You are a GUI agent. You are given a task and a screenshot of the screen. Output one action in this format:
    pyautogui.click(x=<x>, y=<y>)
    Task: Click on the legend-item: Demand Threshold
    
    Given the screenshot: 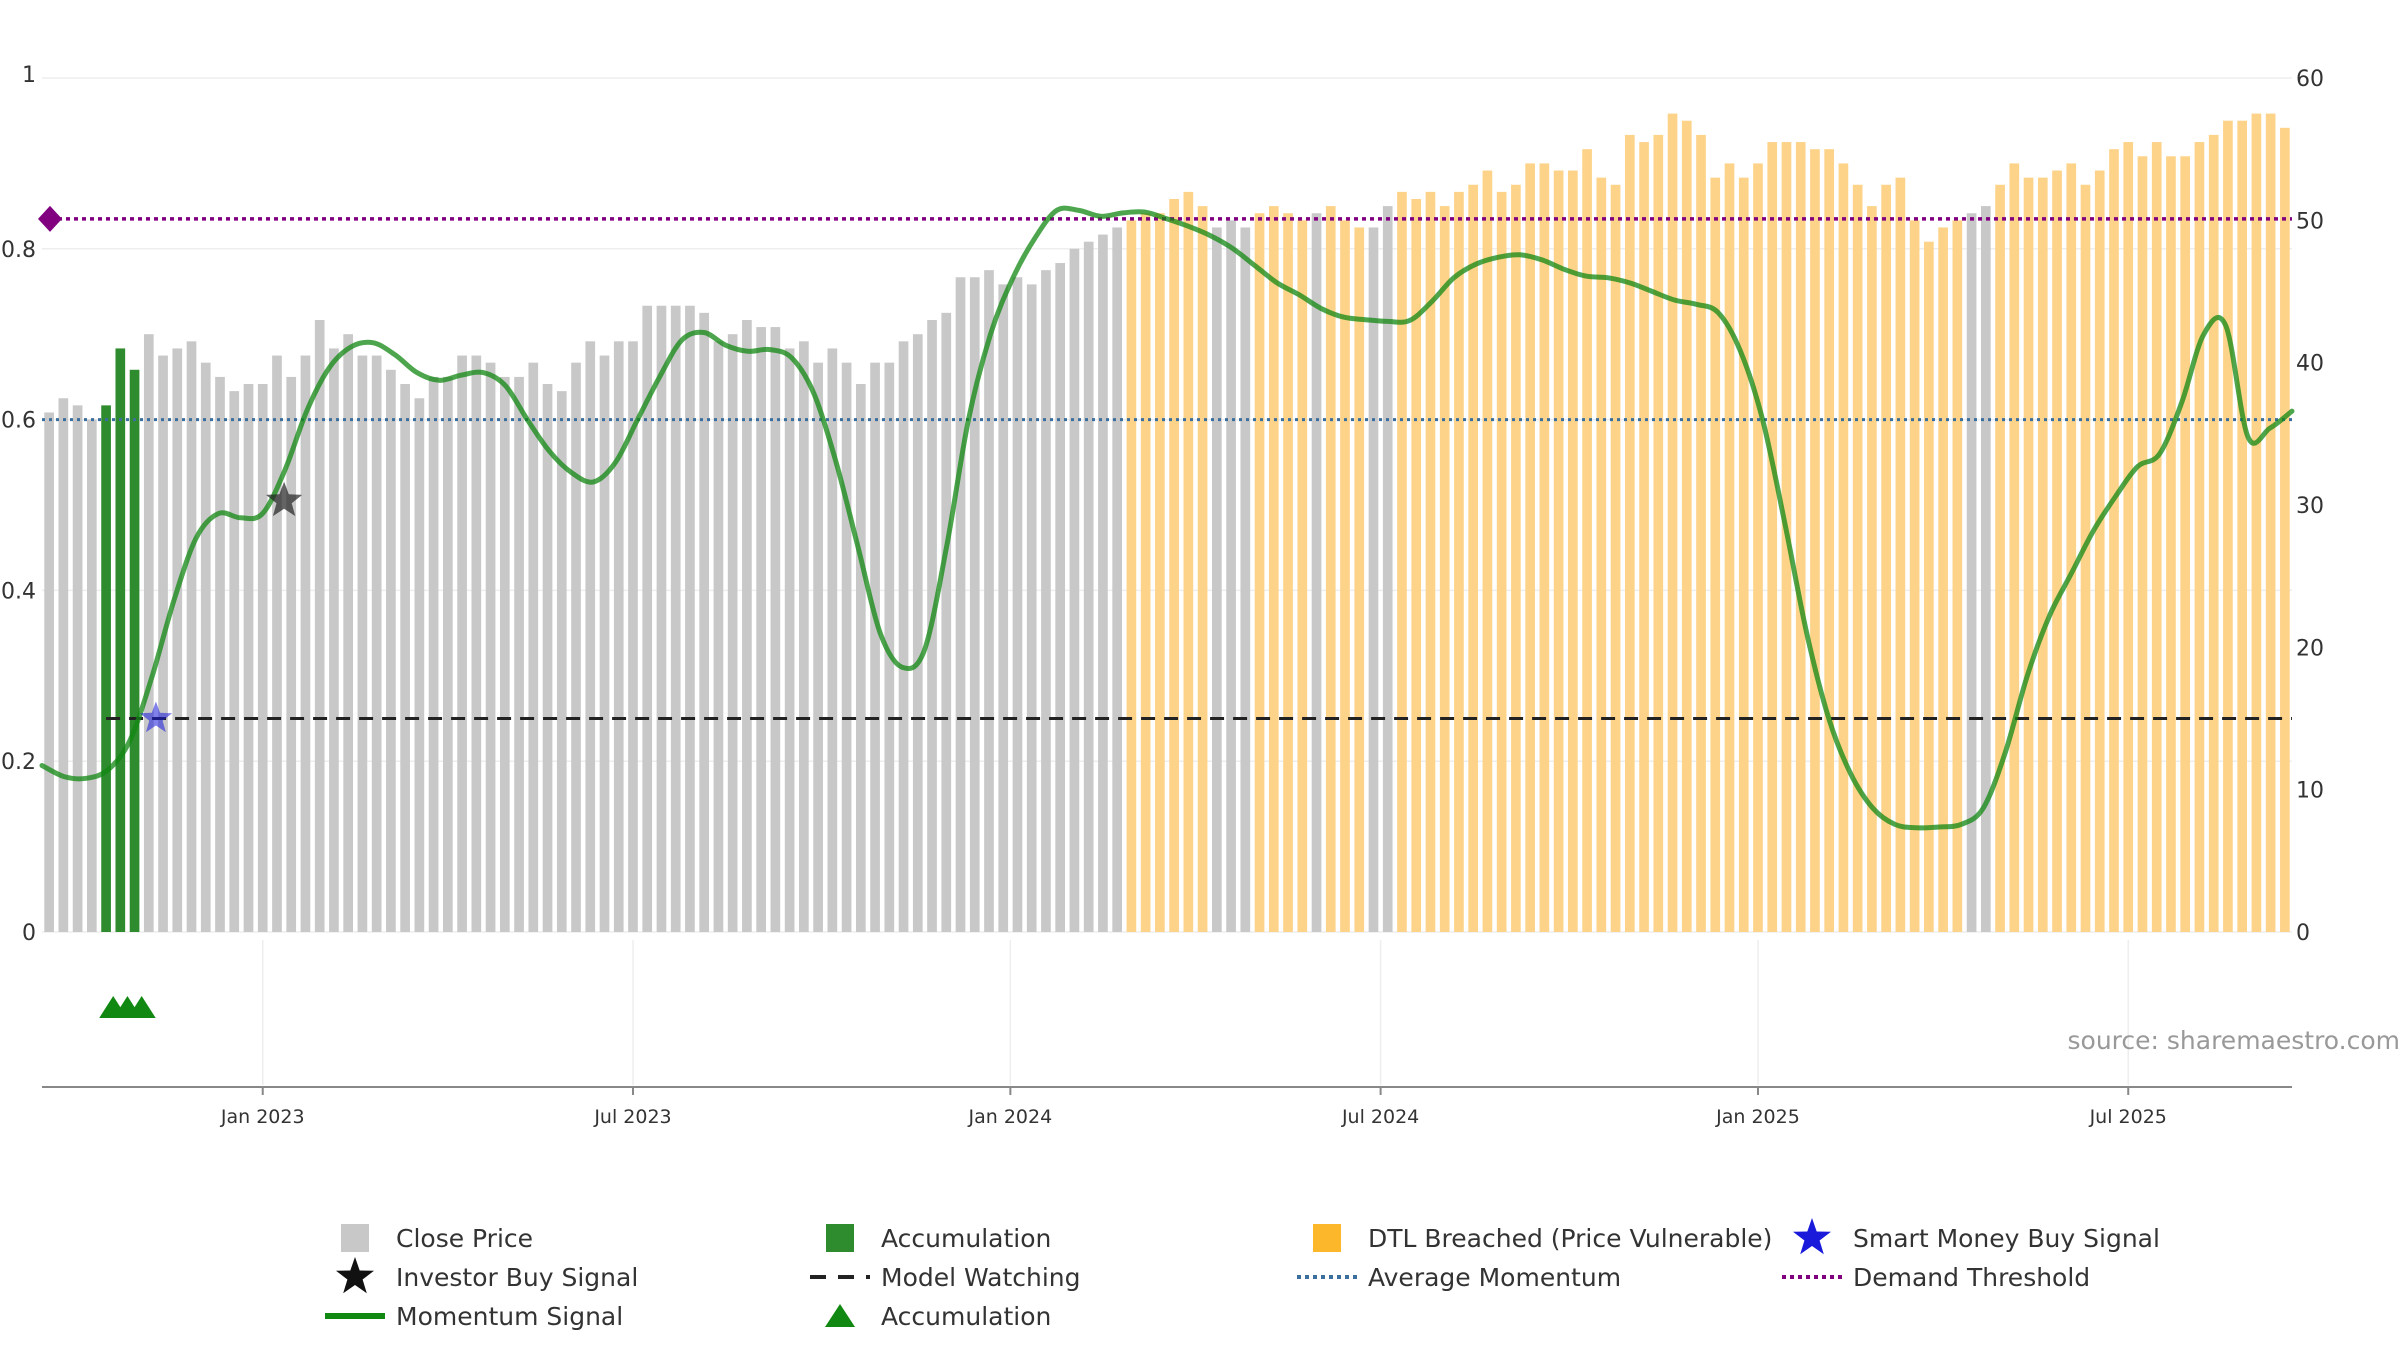 What is the action you would take?
    pyautogui.click(x=1936, y=1277)
    